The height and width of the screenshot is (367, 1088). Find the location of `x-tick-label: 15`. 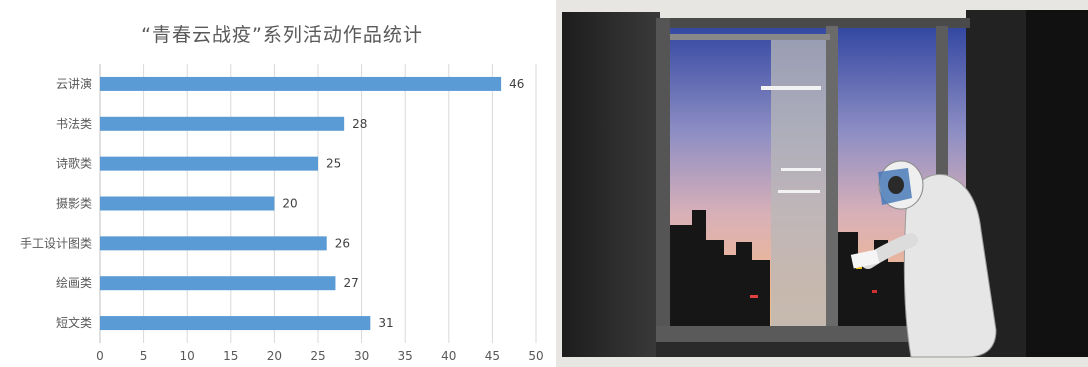

x-tick-label: 15 is located at coordinates (230, 356).